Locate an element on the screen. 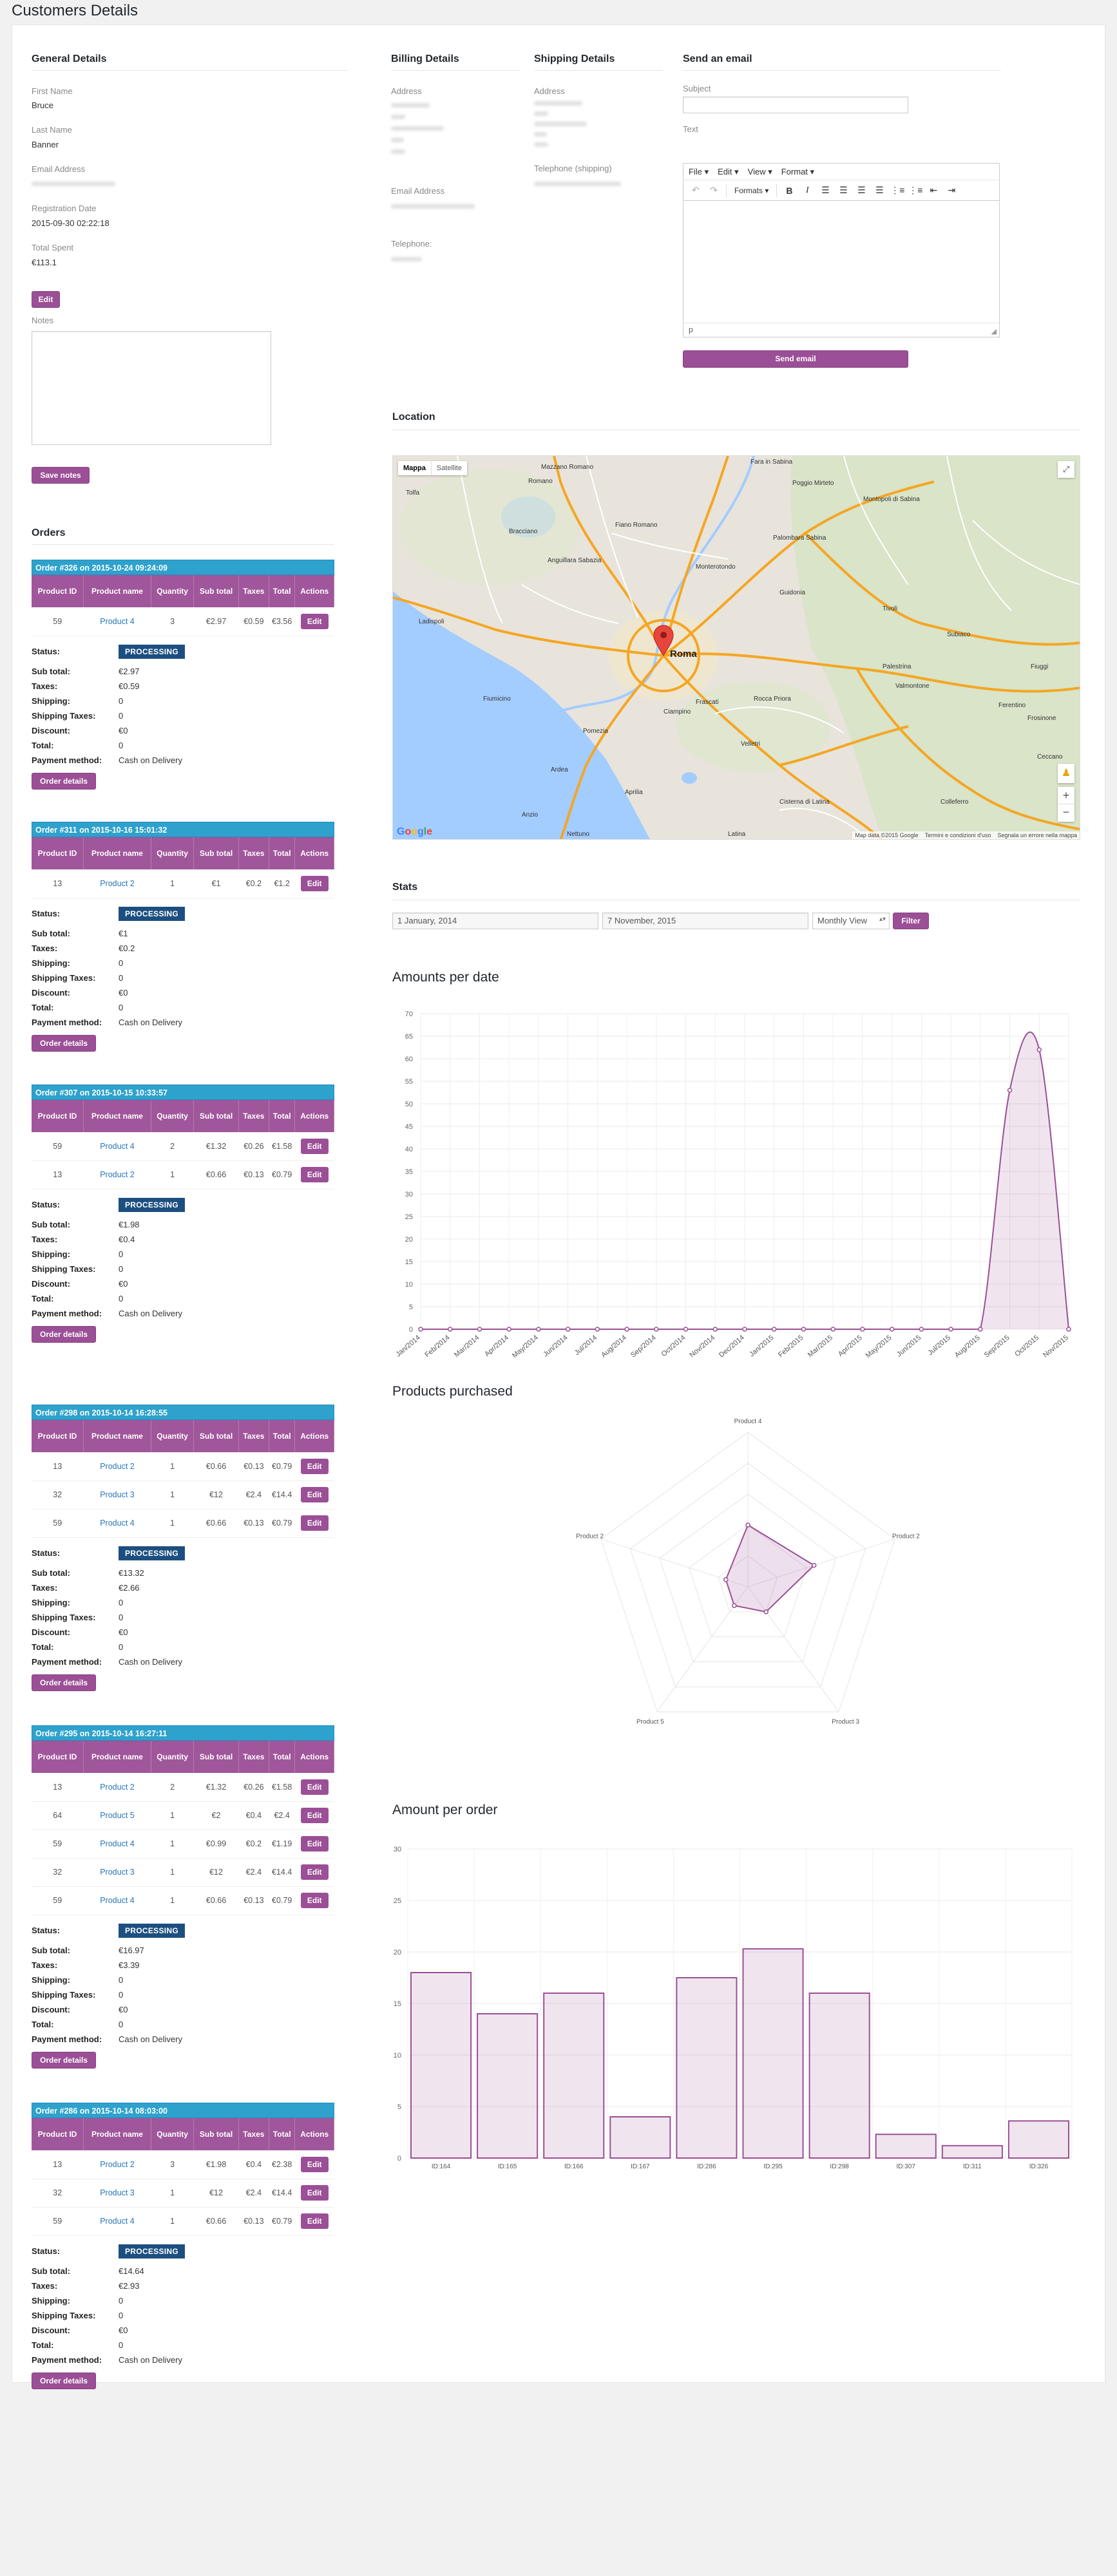  pegman-icon: ♟ is located at coordinates (1066, 774).